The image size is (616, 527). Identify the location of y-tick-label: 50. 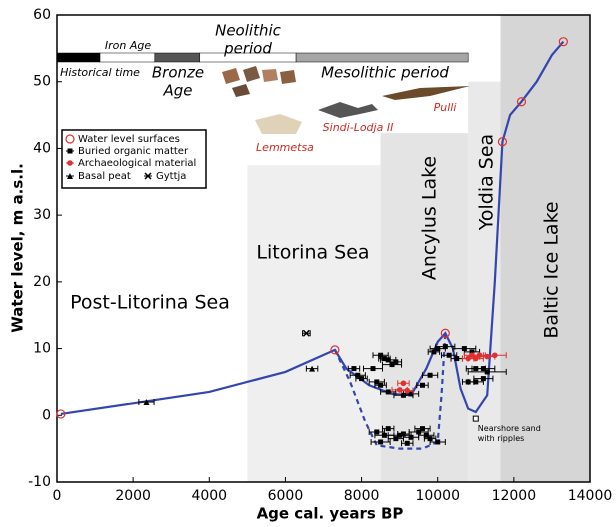
(42, 82).